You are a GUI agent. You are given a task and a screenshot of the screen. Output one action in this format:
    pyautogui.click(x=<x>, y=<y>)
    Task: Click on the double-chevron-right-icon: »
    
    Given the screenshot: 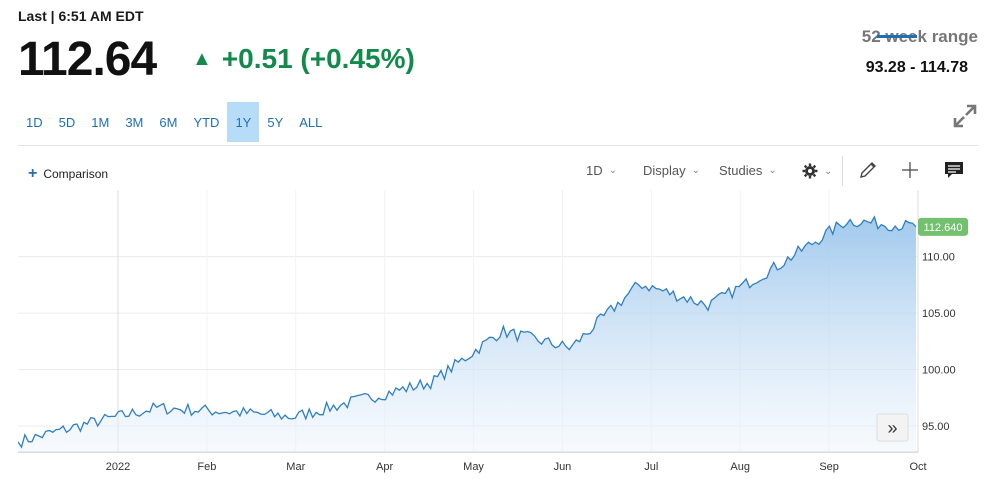 What is the action you would take?
    pyautogui.click(x=892, y=428)
    